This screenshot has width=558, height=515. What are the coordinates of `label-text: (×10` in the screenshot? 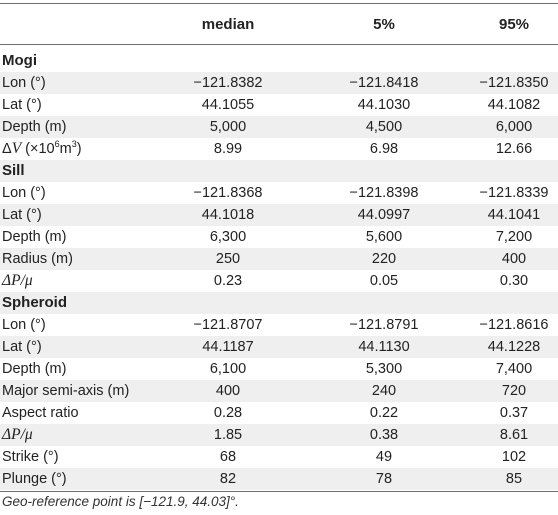 It's located at (38, 149).